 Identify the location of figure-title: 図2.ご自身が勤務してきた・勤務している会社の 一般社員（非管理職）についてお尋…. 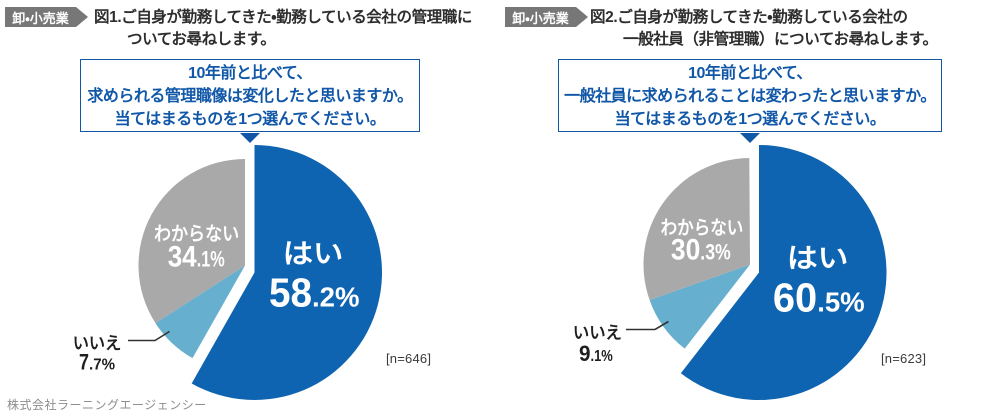
(793, 28).